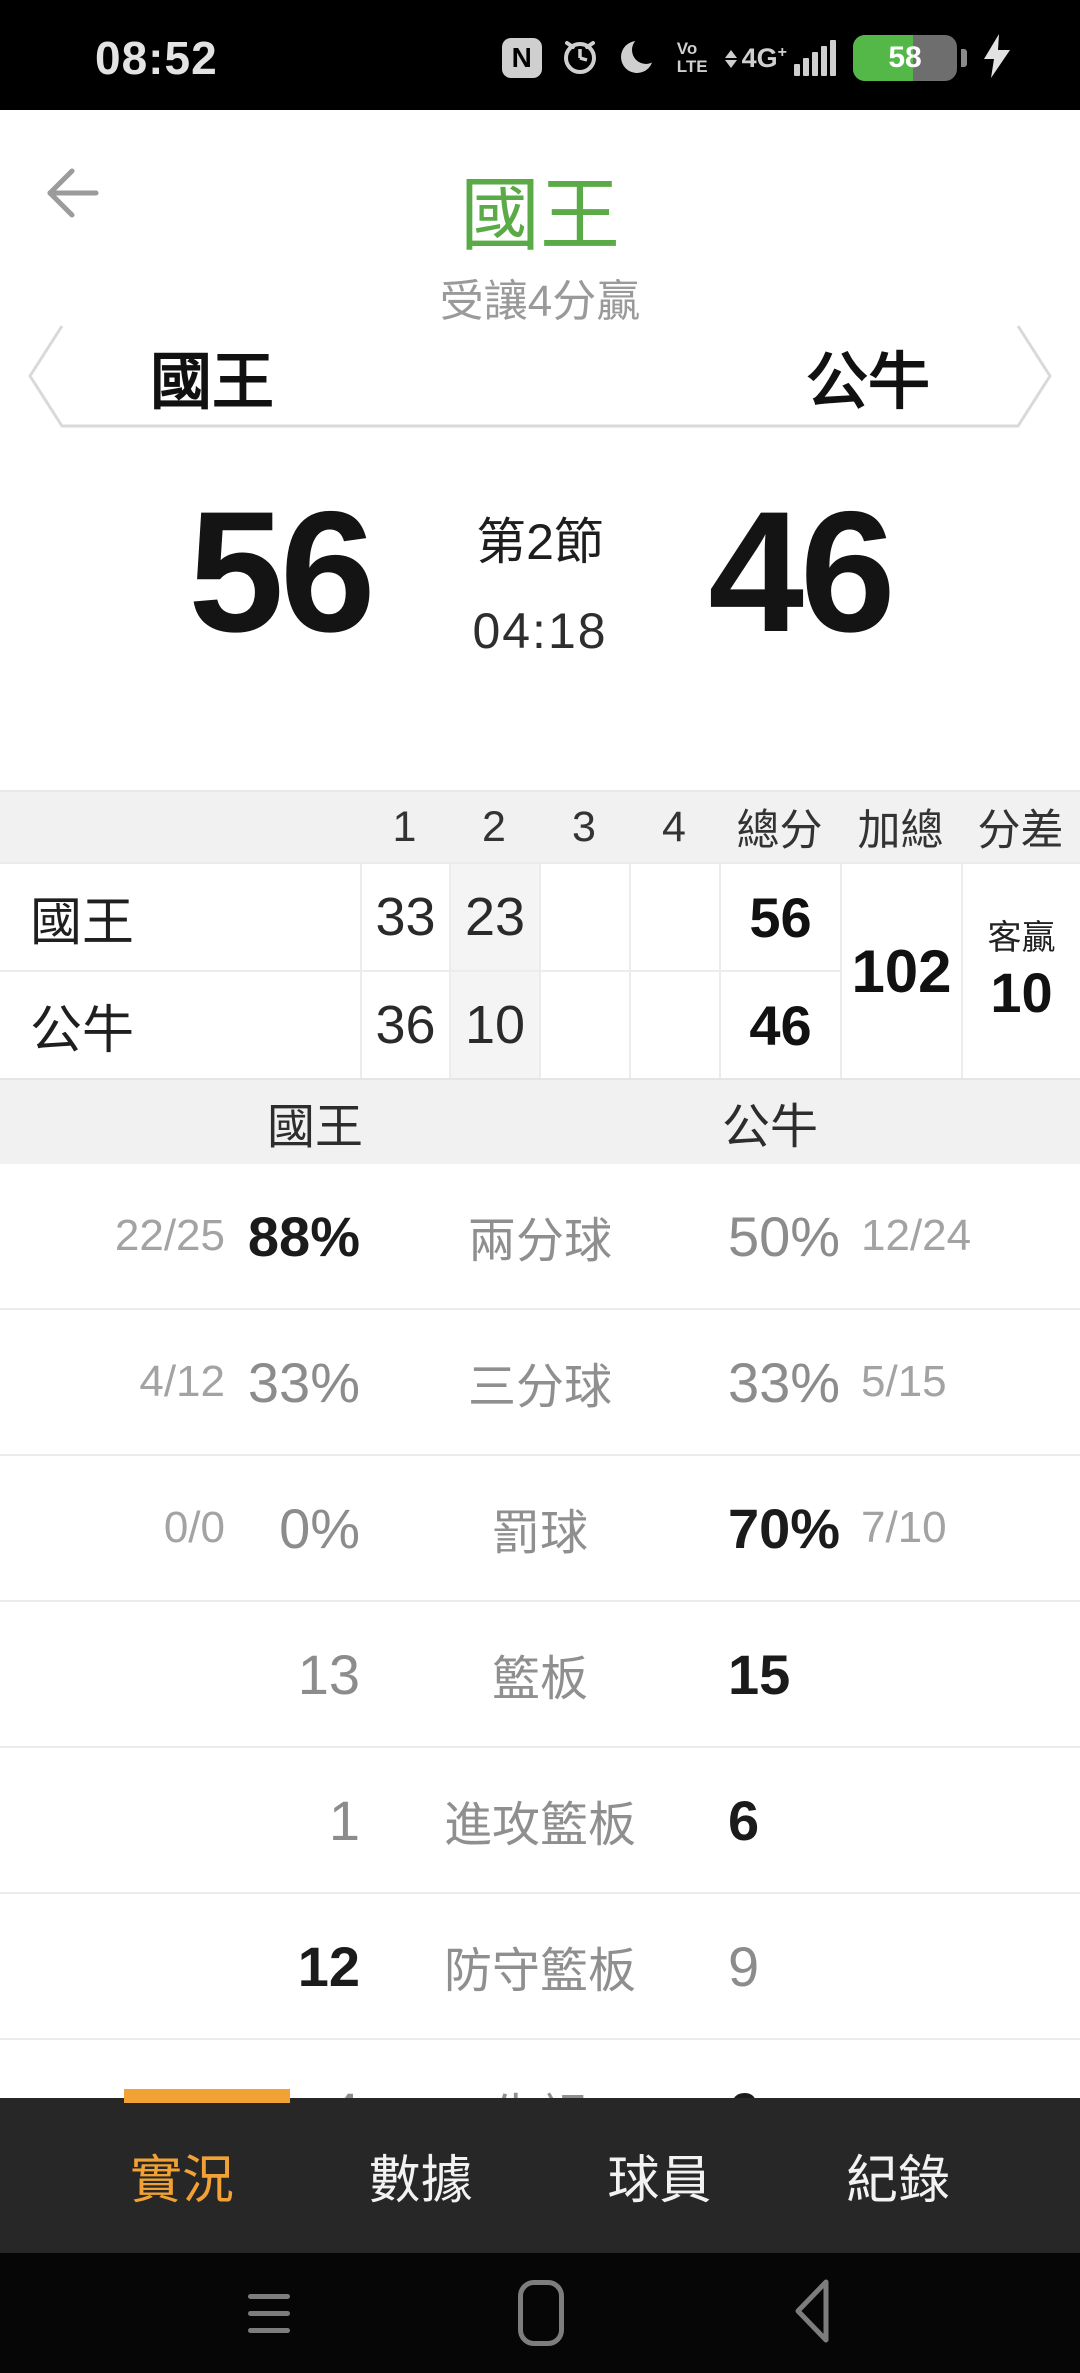 The height and width of the screenshot is (2373, 1080). I want to click on data-arrows-icon, so click(730, 59).